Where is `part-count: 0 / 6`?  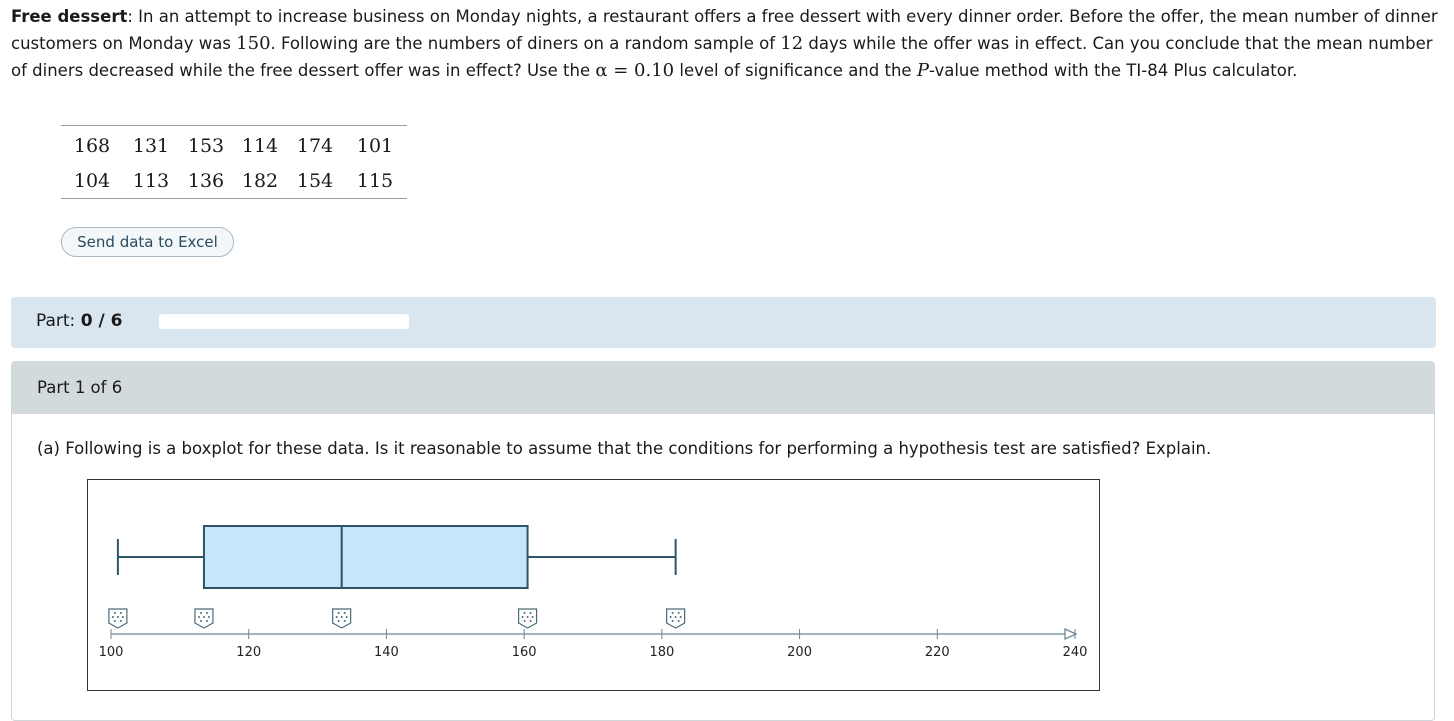
part-count: 0 / 6 is located at coordinates (101, 321).